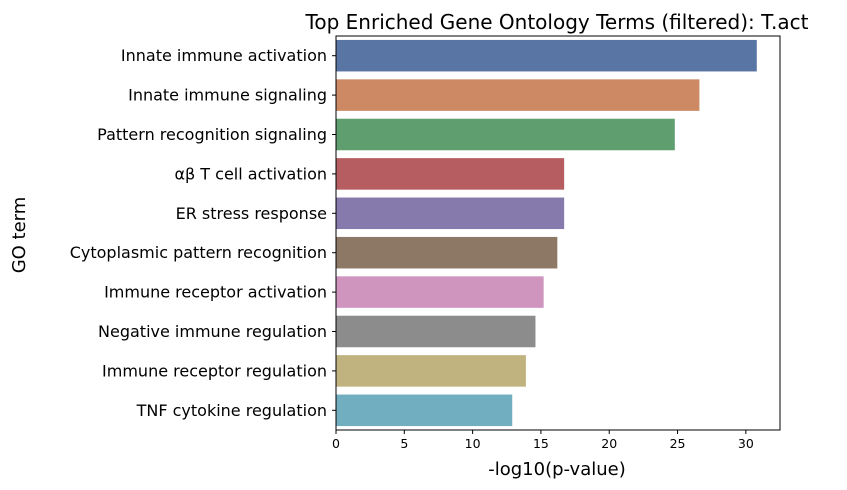 The image size is (847, 490). What do you see at coordinates (251, 213) in the screenshot?
I see `category-label-4: ER stress response` at bounding box center [251, 213].